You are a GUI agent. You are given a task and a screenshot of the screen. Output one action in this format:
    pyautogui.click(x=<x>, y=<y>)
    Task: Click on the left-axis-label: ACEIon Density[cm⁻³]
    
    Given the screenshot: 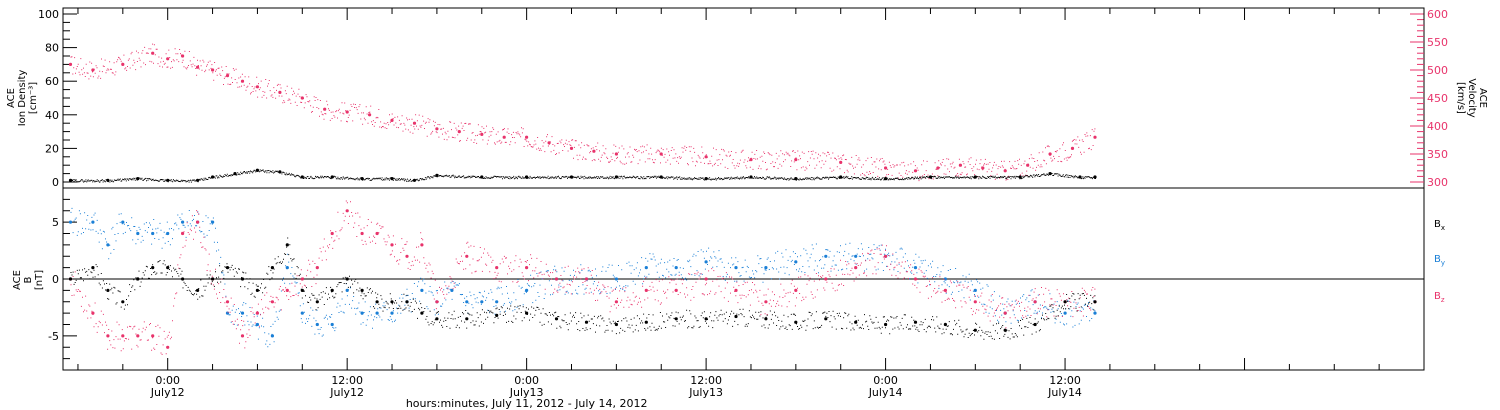 What is the action you would take?
    pyautogui.click(x=22, y=98)
    